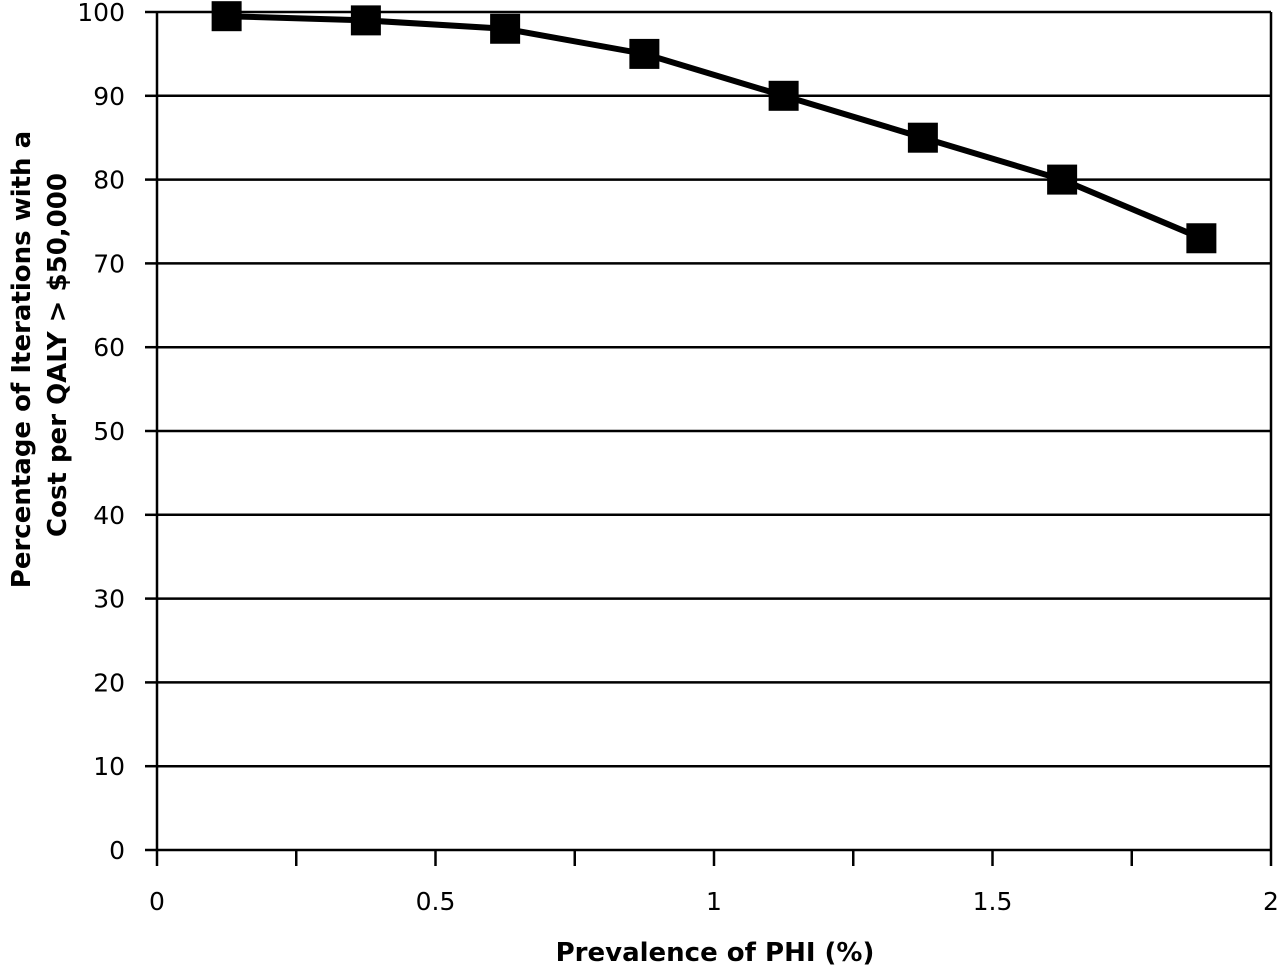  What do you see at coordinates (715, 953) in the screenshot?
I see `x-axis-title: Prevalence of PHI (%)` at bounding box center [715, 953].